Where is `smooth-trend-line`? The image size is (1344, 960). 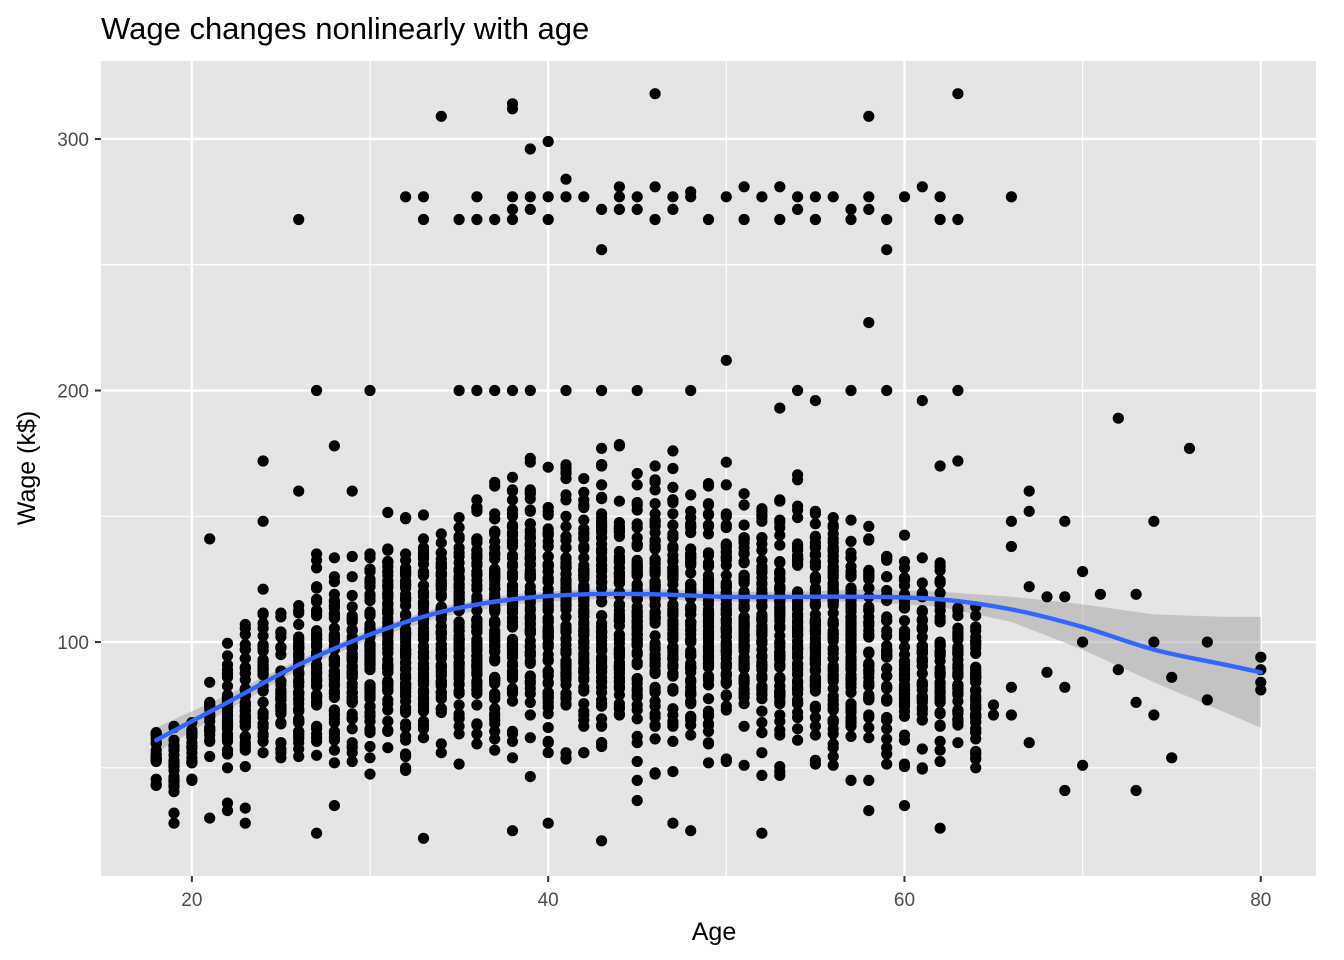 smooth-trend-line is located at coordinates (708, 667).